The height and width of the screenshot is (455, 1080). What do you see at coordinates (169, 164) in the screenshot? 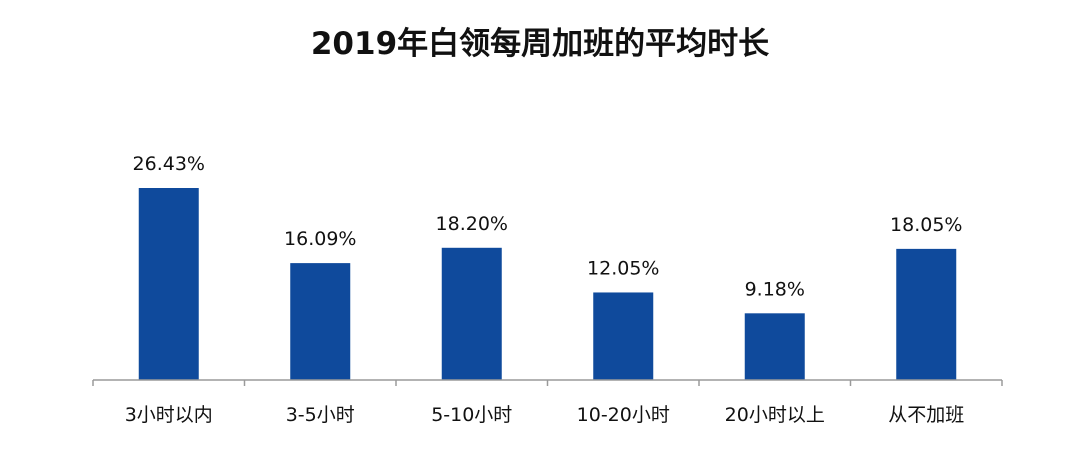
I see `data-label: 26.43%` at bounding box center [169, 164].